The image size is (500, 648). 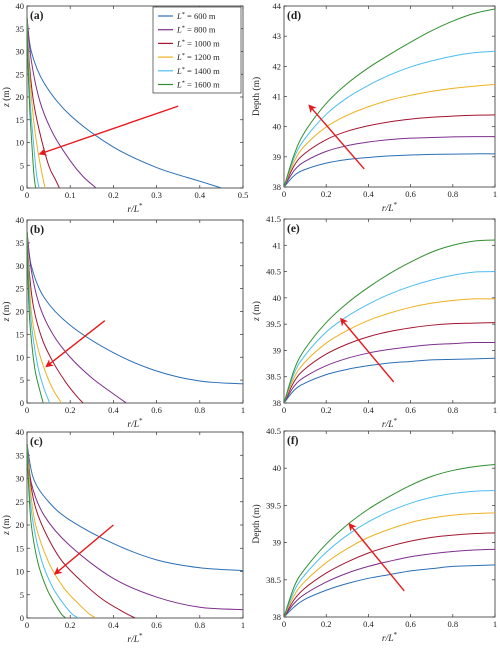 I want to click on panel-label: (d), so click(x=294, y=16).